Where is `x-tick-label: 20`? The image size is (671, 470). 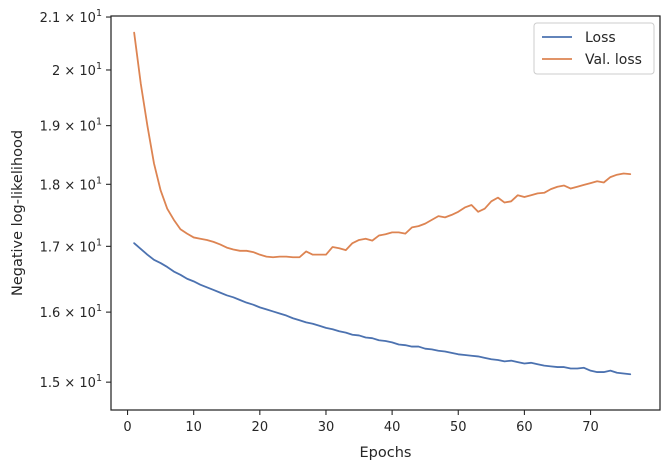 x-tick-label: 20 is located at coordinates (260, 427).